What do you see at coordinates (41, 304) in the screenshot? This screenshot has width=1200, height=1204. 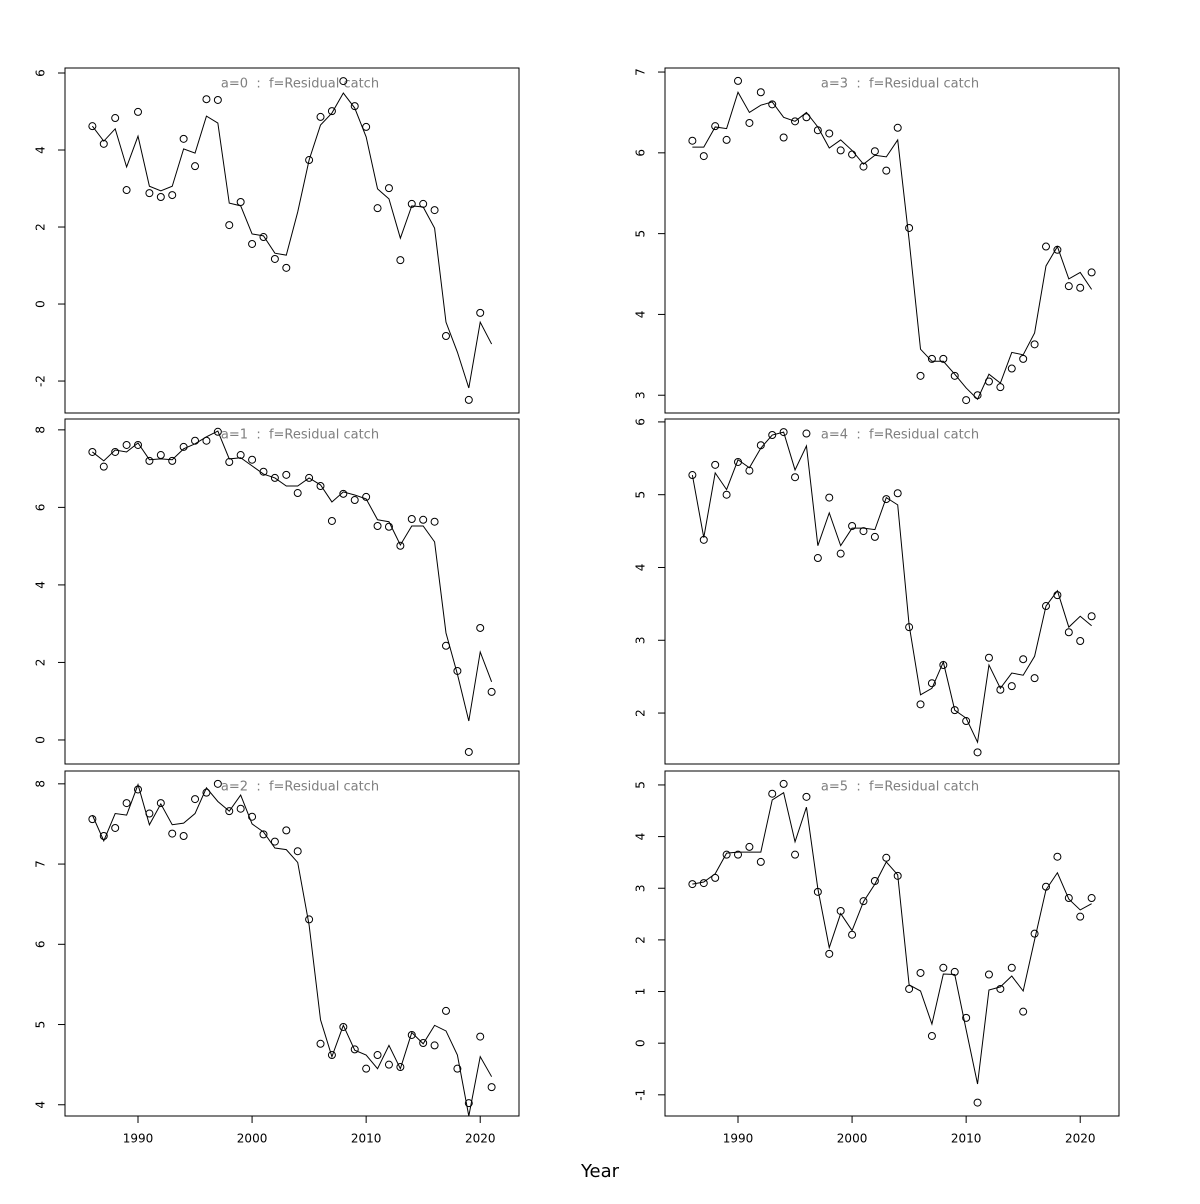 I see `y-tick-label: 0` at bounding box center [41, 304].